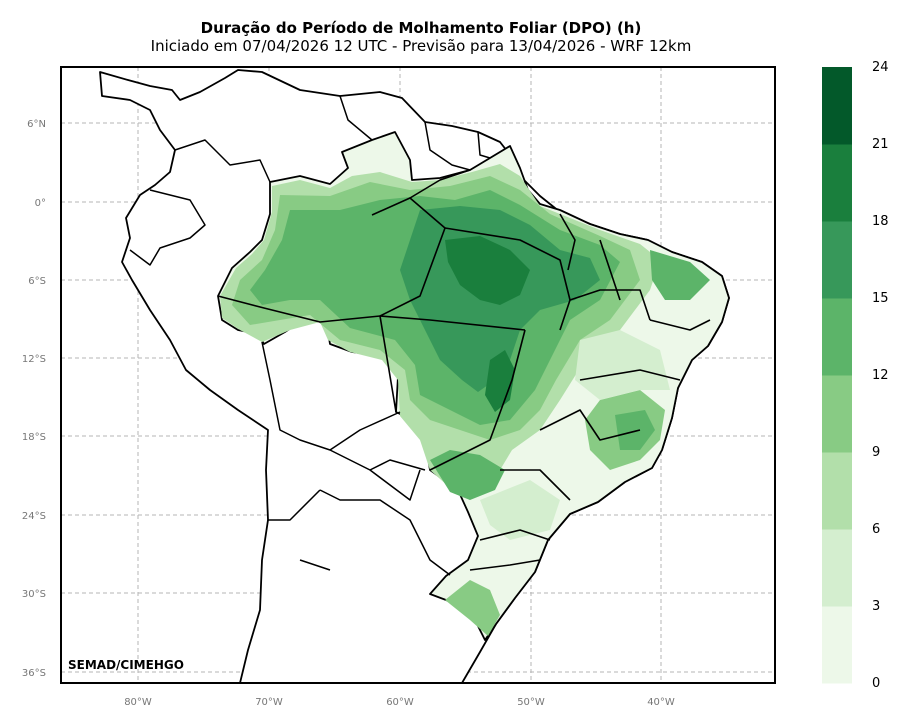  Describe the element at coordinates (269, 702) in the screenshot. I see `lon-label: 70°W` at that location.